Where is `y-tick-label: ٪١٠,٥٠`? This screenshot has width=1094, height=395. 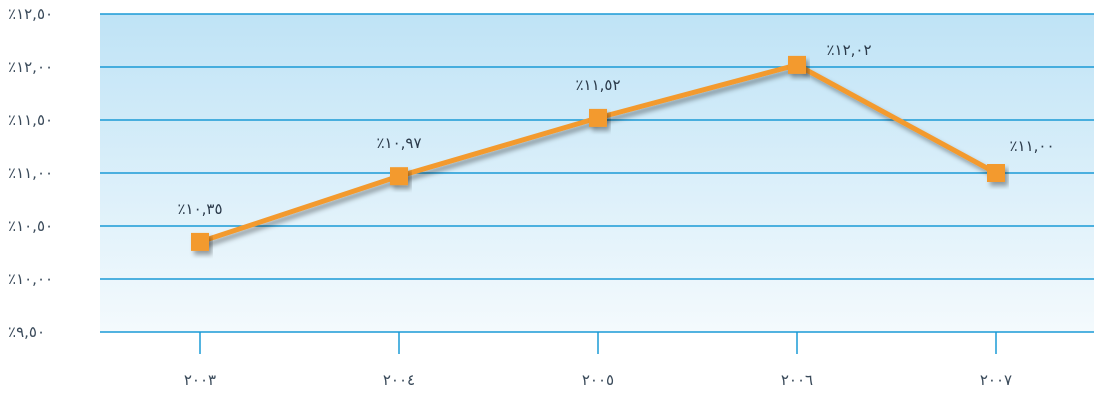
y-tick-label: ٪١٠,٥٠ is located at coordinates (30, 226).